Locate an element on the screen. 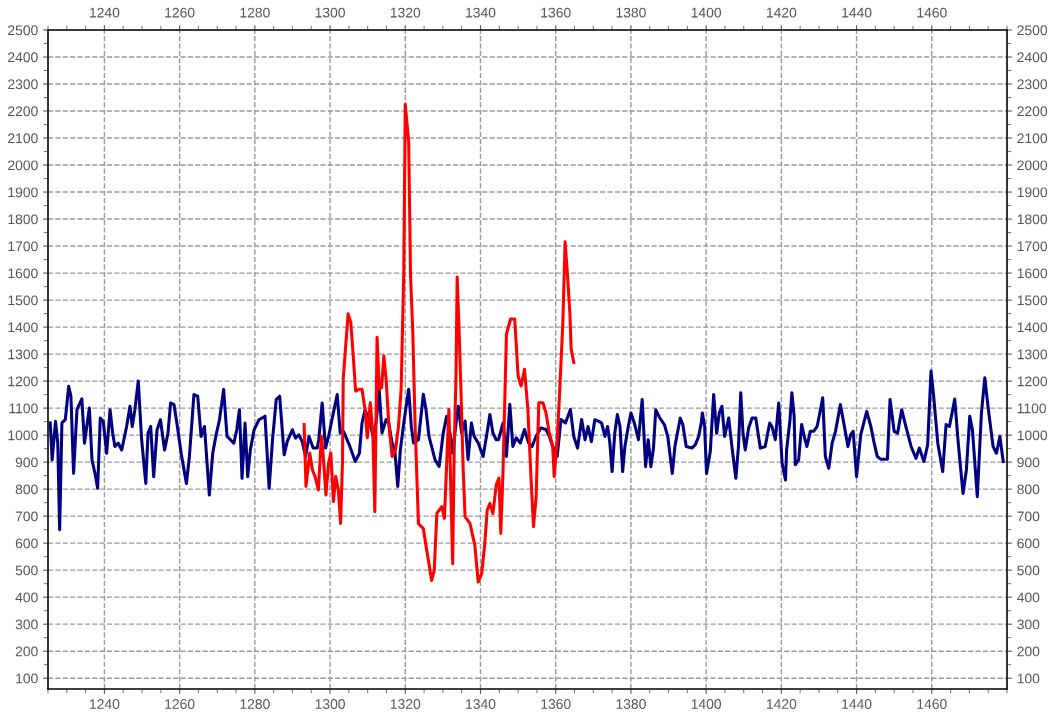  x2-tick-label: 1260 is located at coordinates (180, 12).